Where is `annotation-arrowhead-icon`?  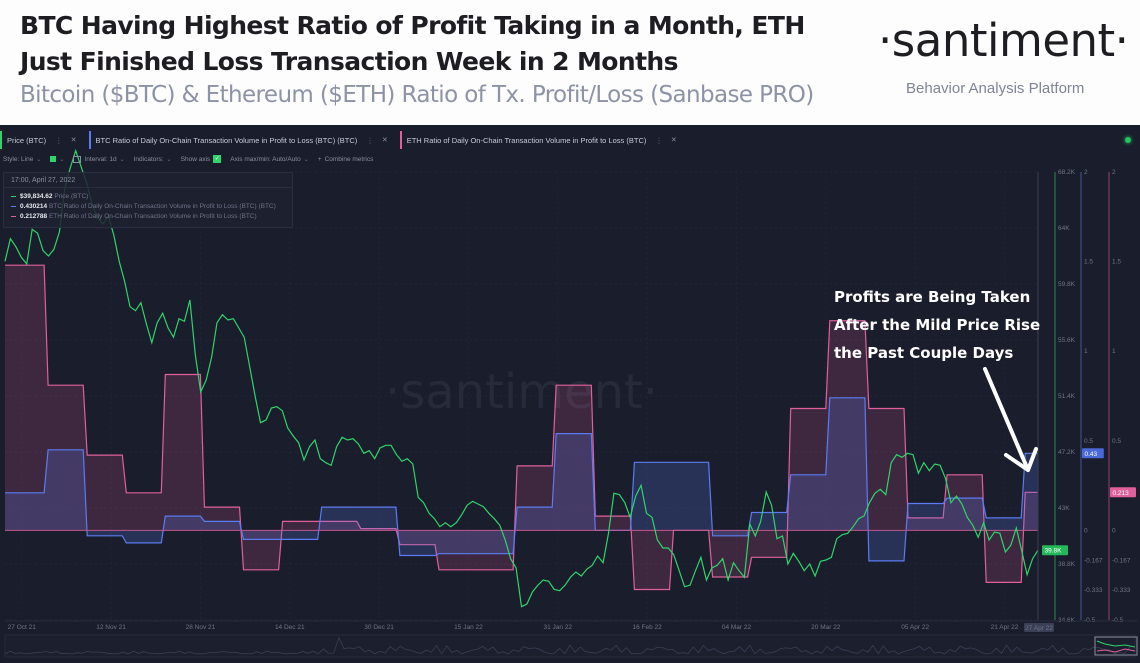 annotation-arrowhead-icon is located at coordinates (1021, 459).